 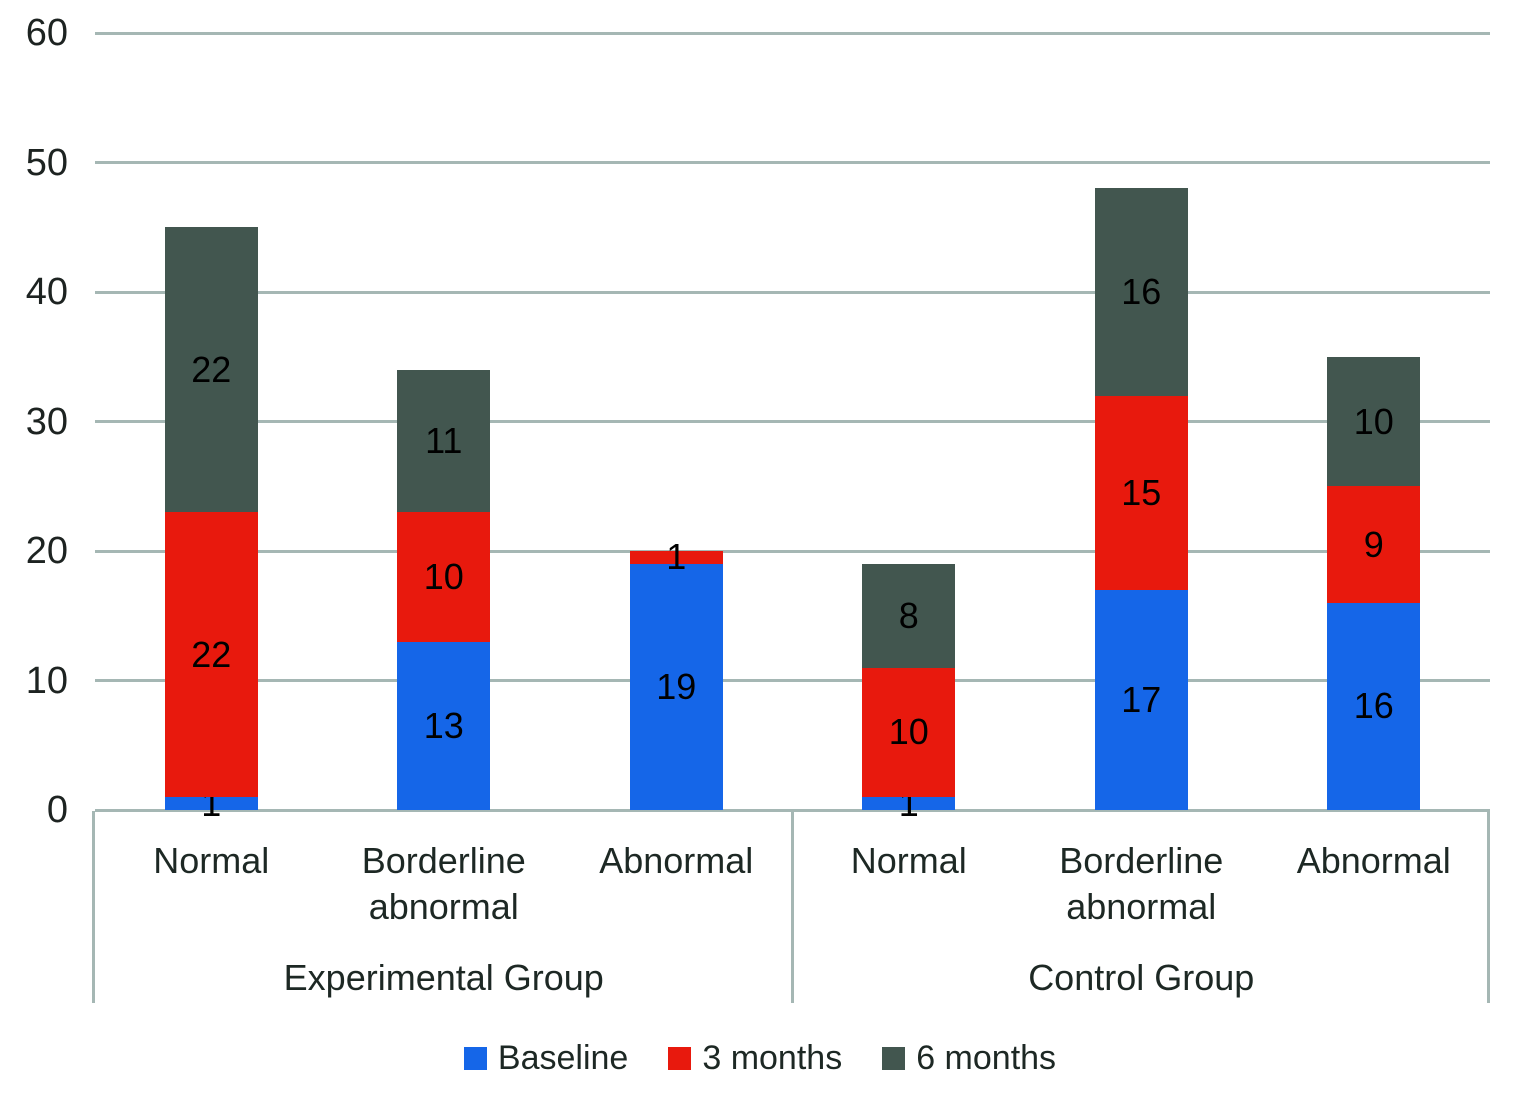 I want to click on baseline-swatch-icon, so click(x=475, y=1058).